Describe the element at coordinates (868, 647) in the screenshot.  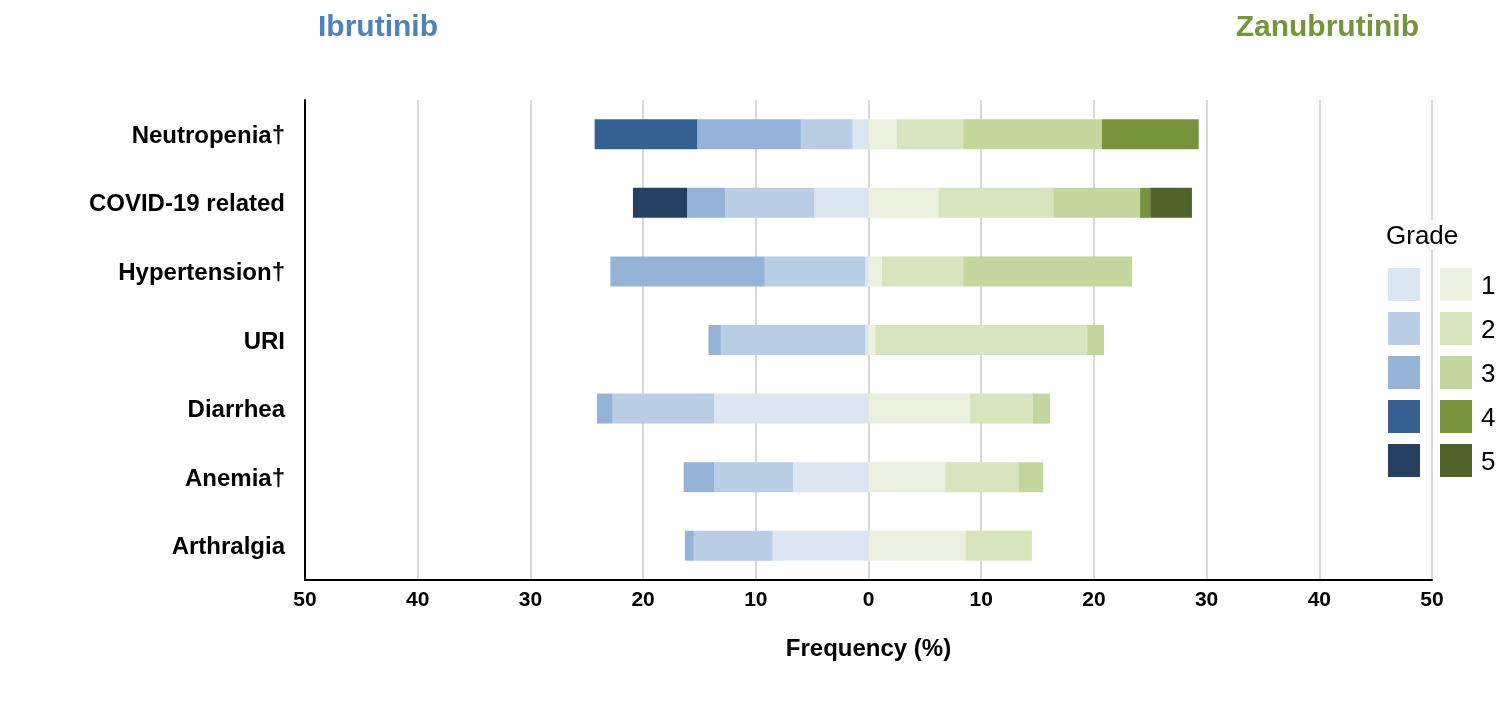
I see `x-axis-title: Frequency (%)` at that location.